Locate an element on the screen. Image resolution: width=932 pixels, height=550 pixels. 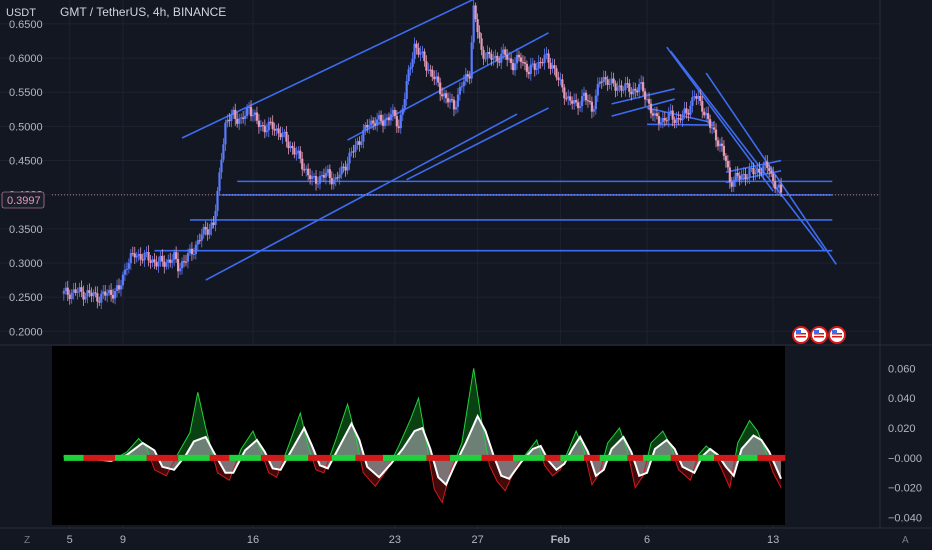
timezone-z-icon: Z is located at coordinates (27, 540).